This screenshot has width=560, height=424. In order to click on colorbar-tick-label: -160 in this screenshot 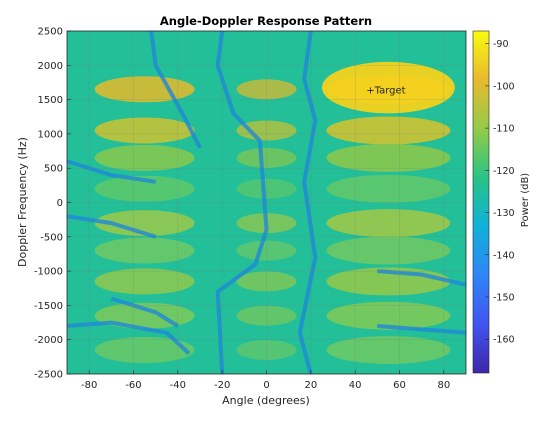, I will do `click(504, 340)`.